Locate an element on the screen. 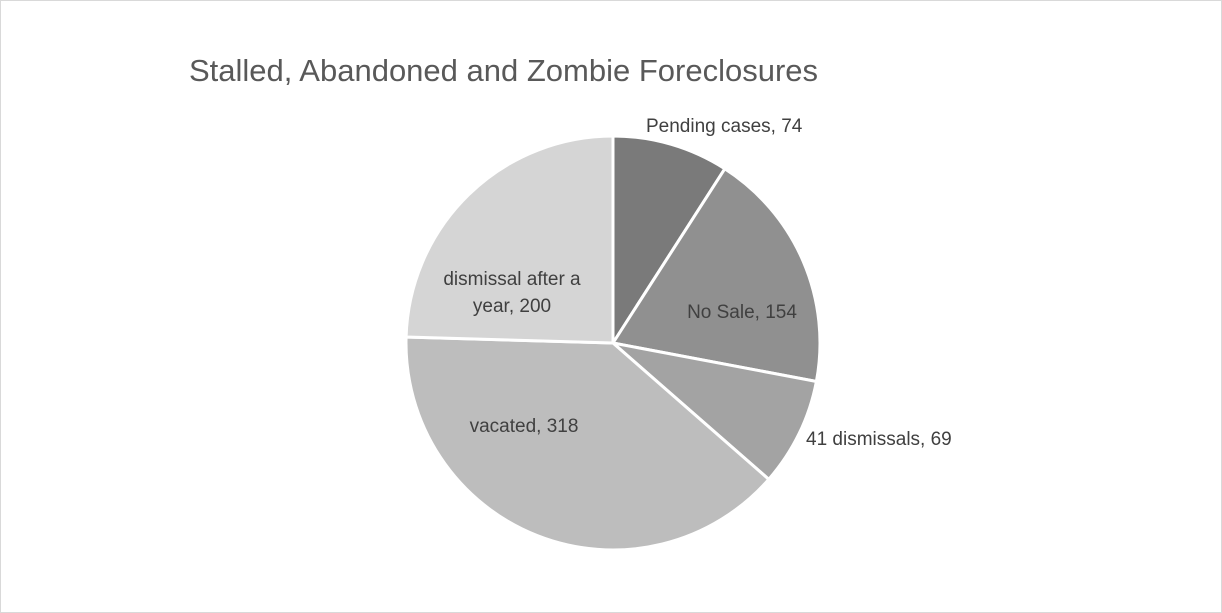 Image resolution: width=1222 pixels, height=613 pixels. pie-slice-41-dismissals is located at coordinates (713, 411).